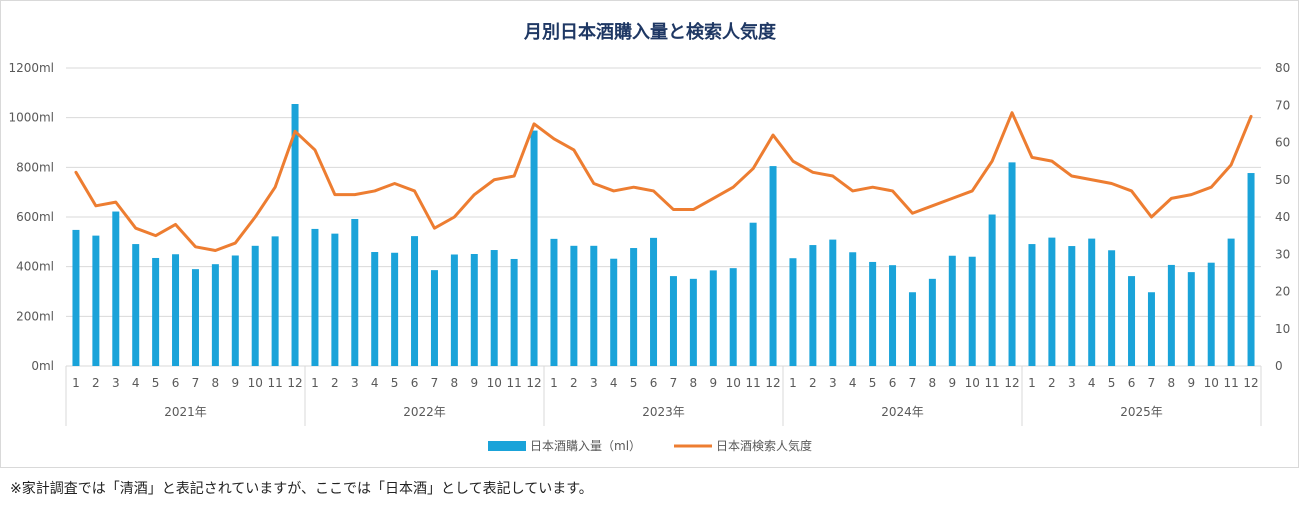 This screenshot has width=1300, height=507. What do you see at coordinates (507, 446) in the screenshot?
I see `legend-swatch-bars` at bounding box center [507, 446].